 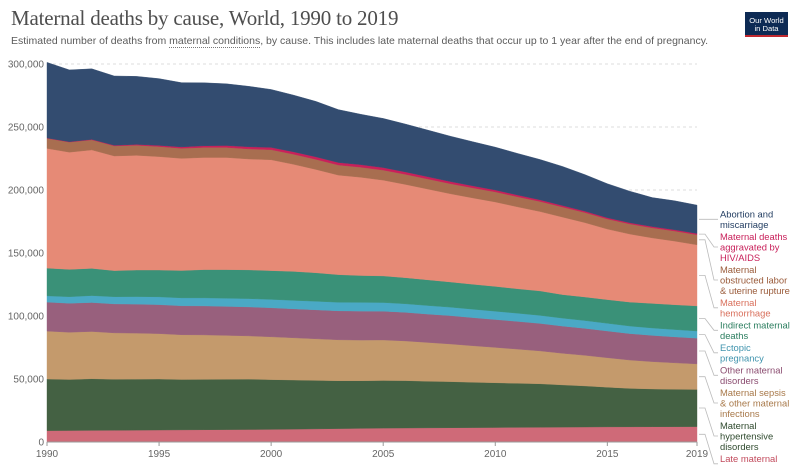 What do you see at coordinates (755, 324) in the screenshot?
I see `legend-label-indirect-maternal-deaths: Indirect maternal` at bounding box center [755, 324].